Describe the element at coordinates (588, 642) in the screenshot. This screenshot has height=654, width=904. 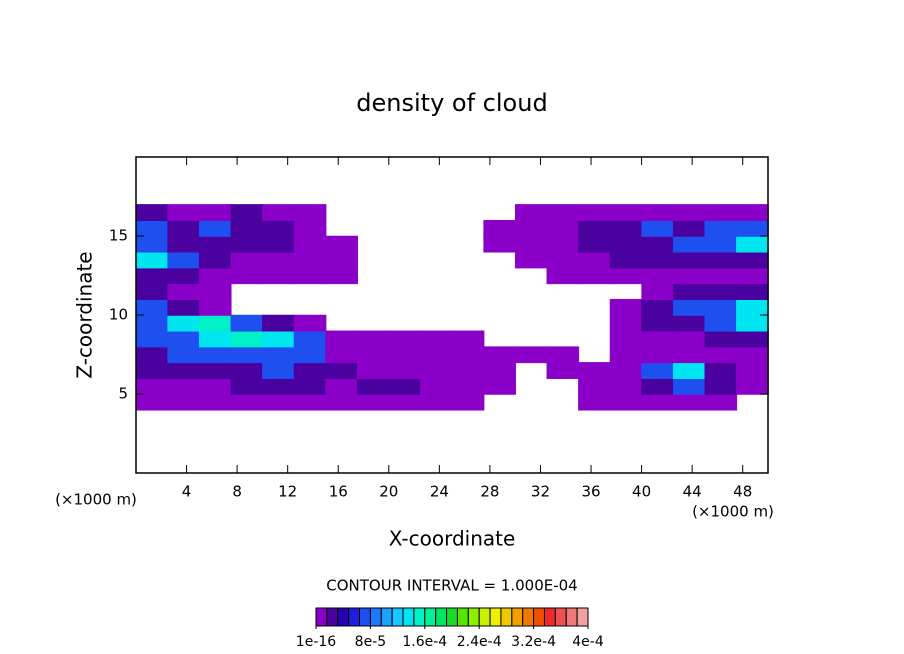
I see `colorbar-tick-label: 4e-4` at that location.